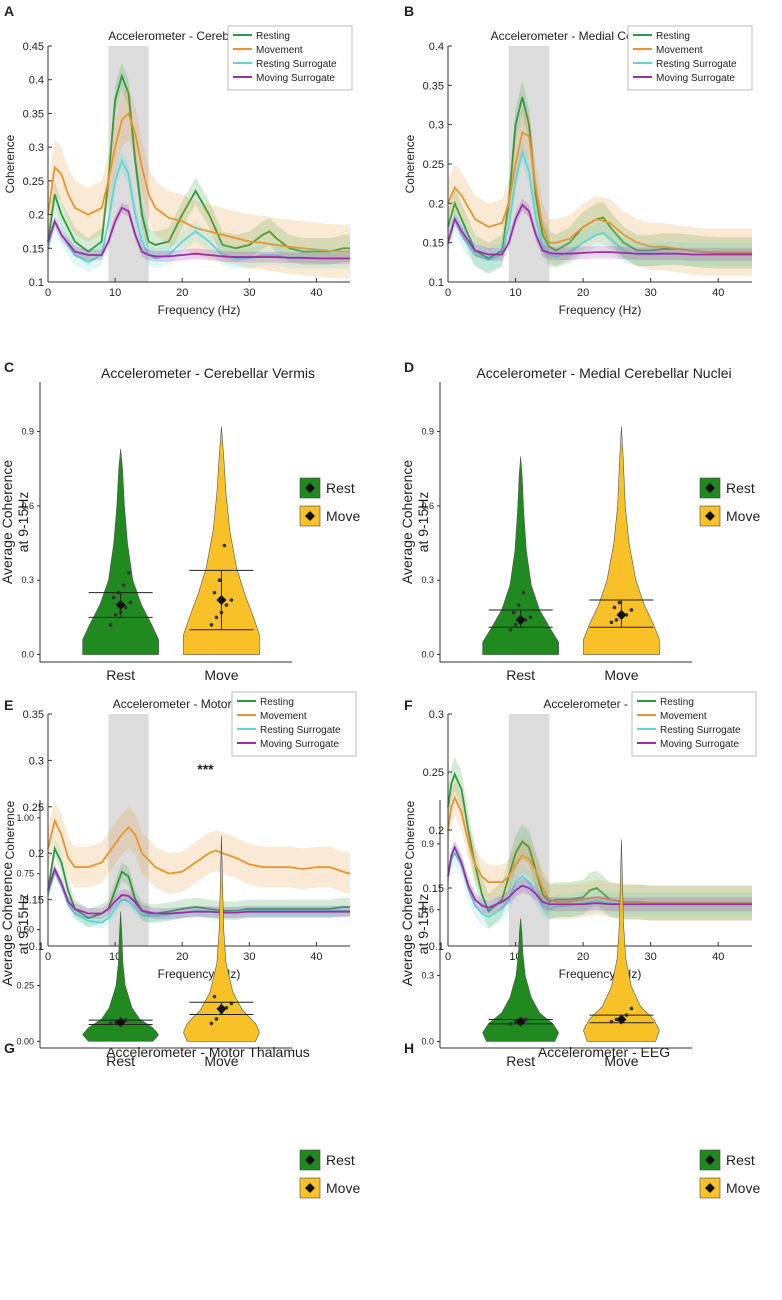  Describe the element at coordinates (408, 705) in the screenshot. I see `panel-letter: F` at that location.